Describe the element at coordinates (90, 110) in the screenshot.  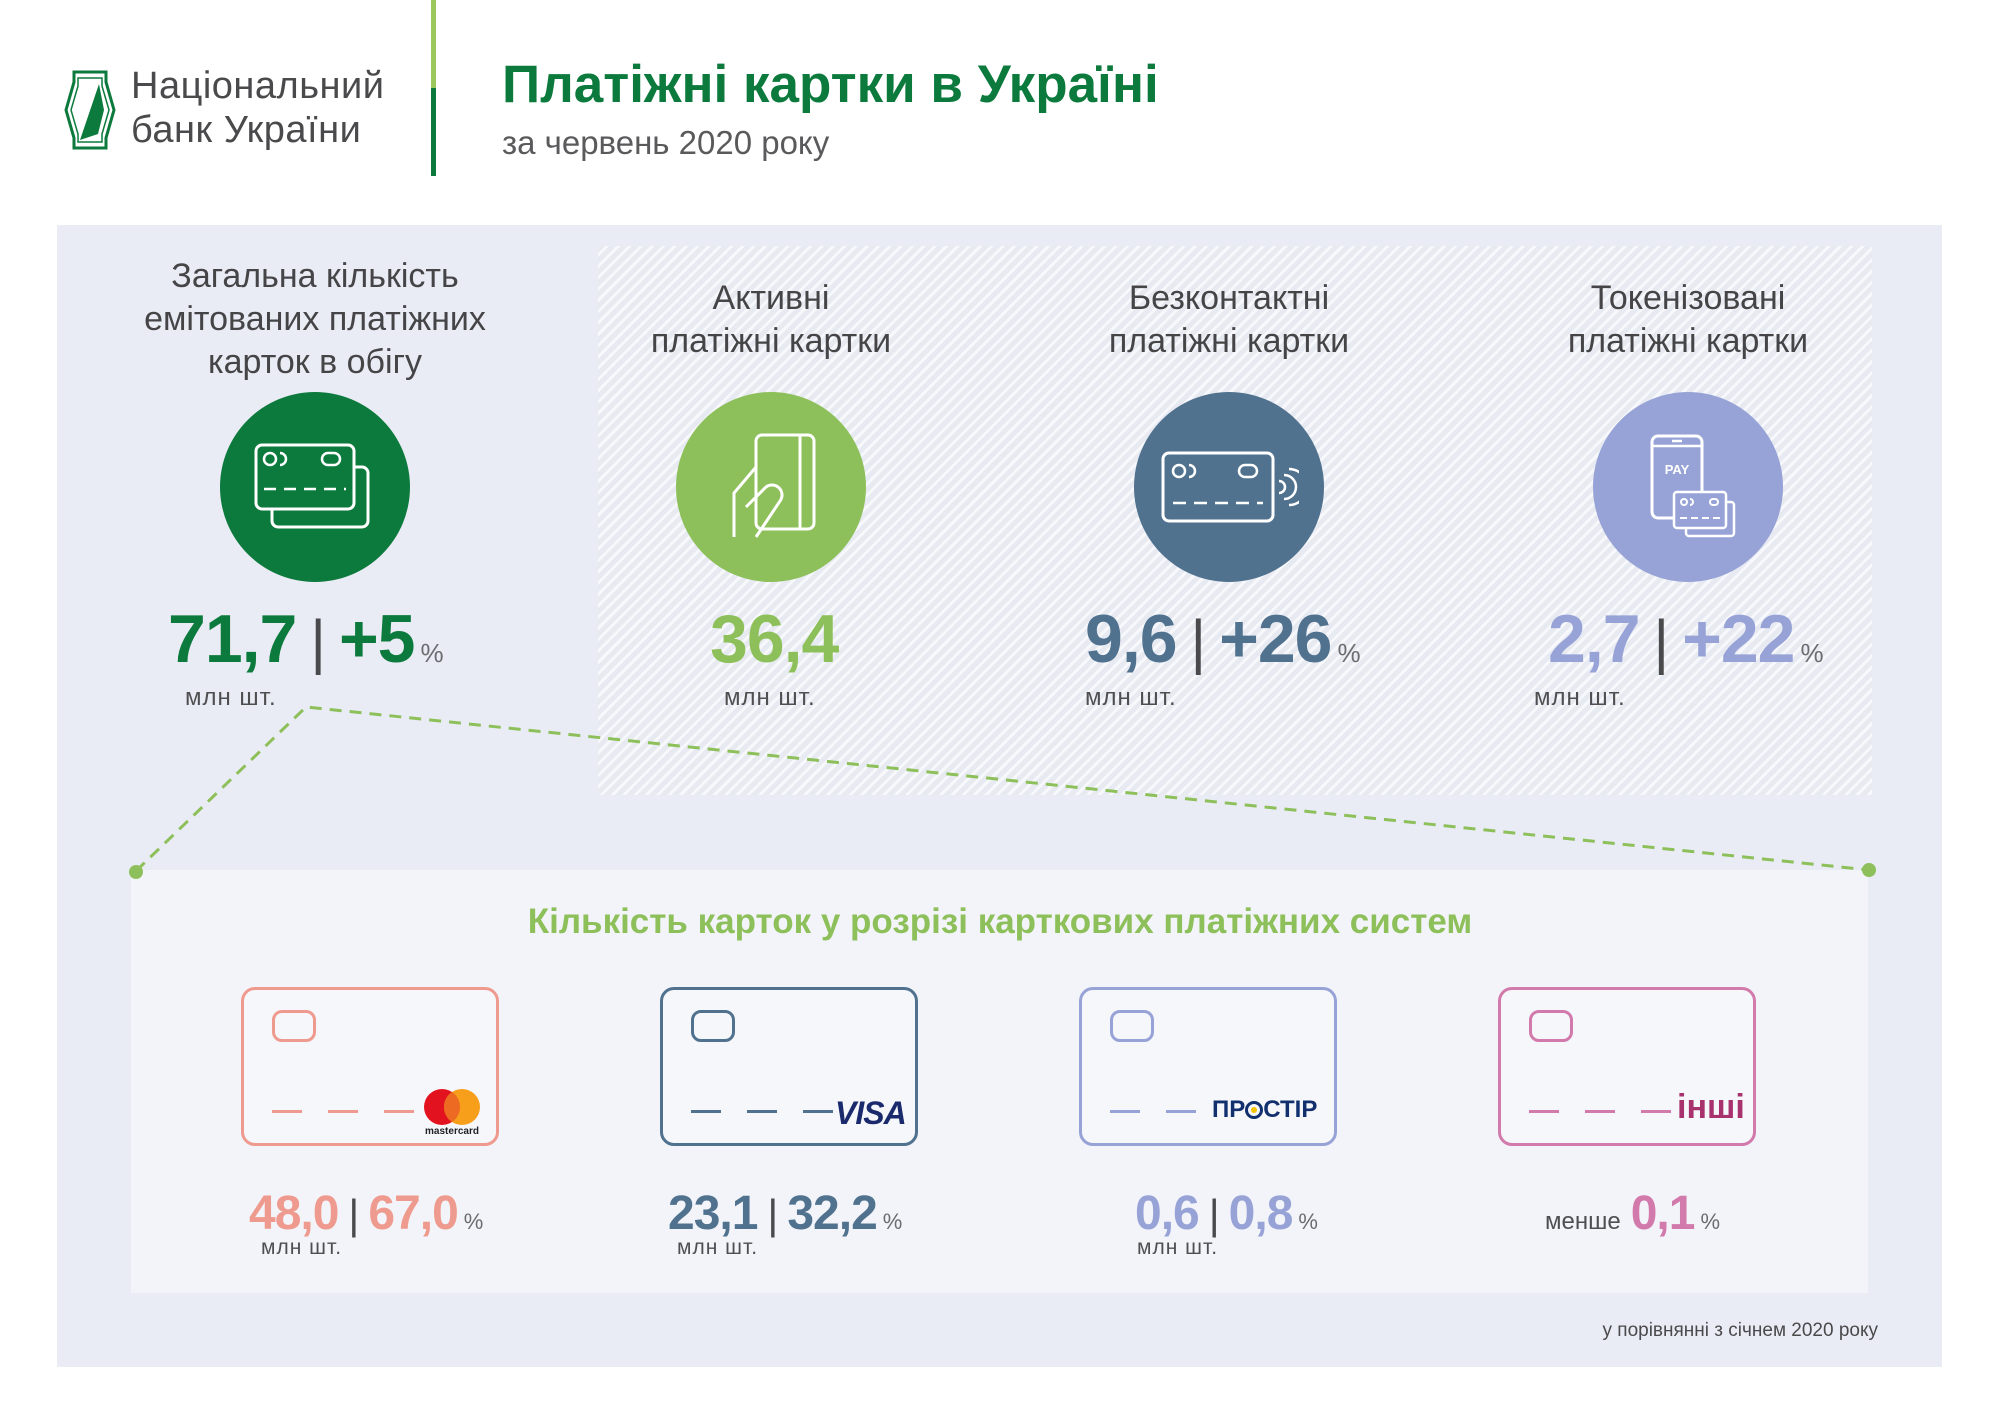
I see `nbu-logo-icon` at that location.